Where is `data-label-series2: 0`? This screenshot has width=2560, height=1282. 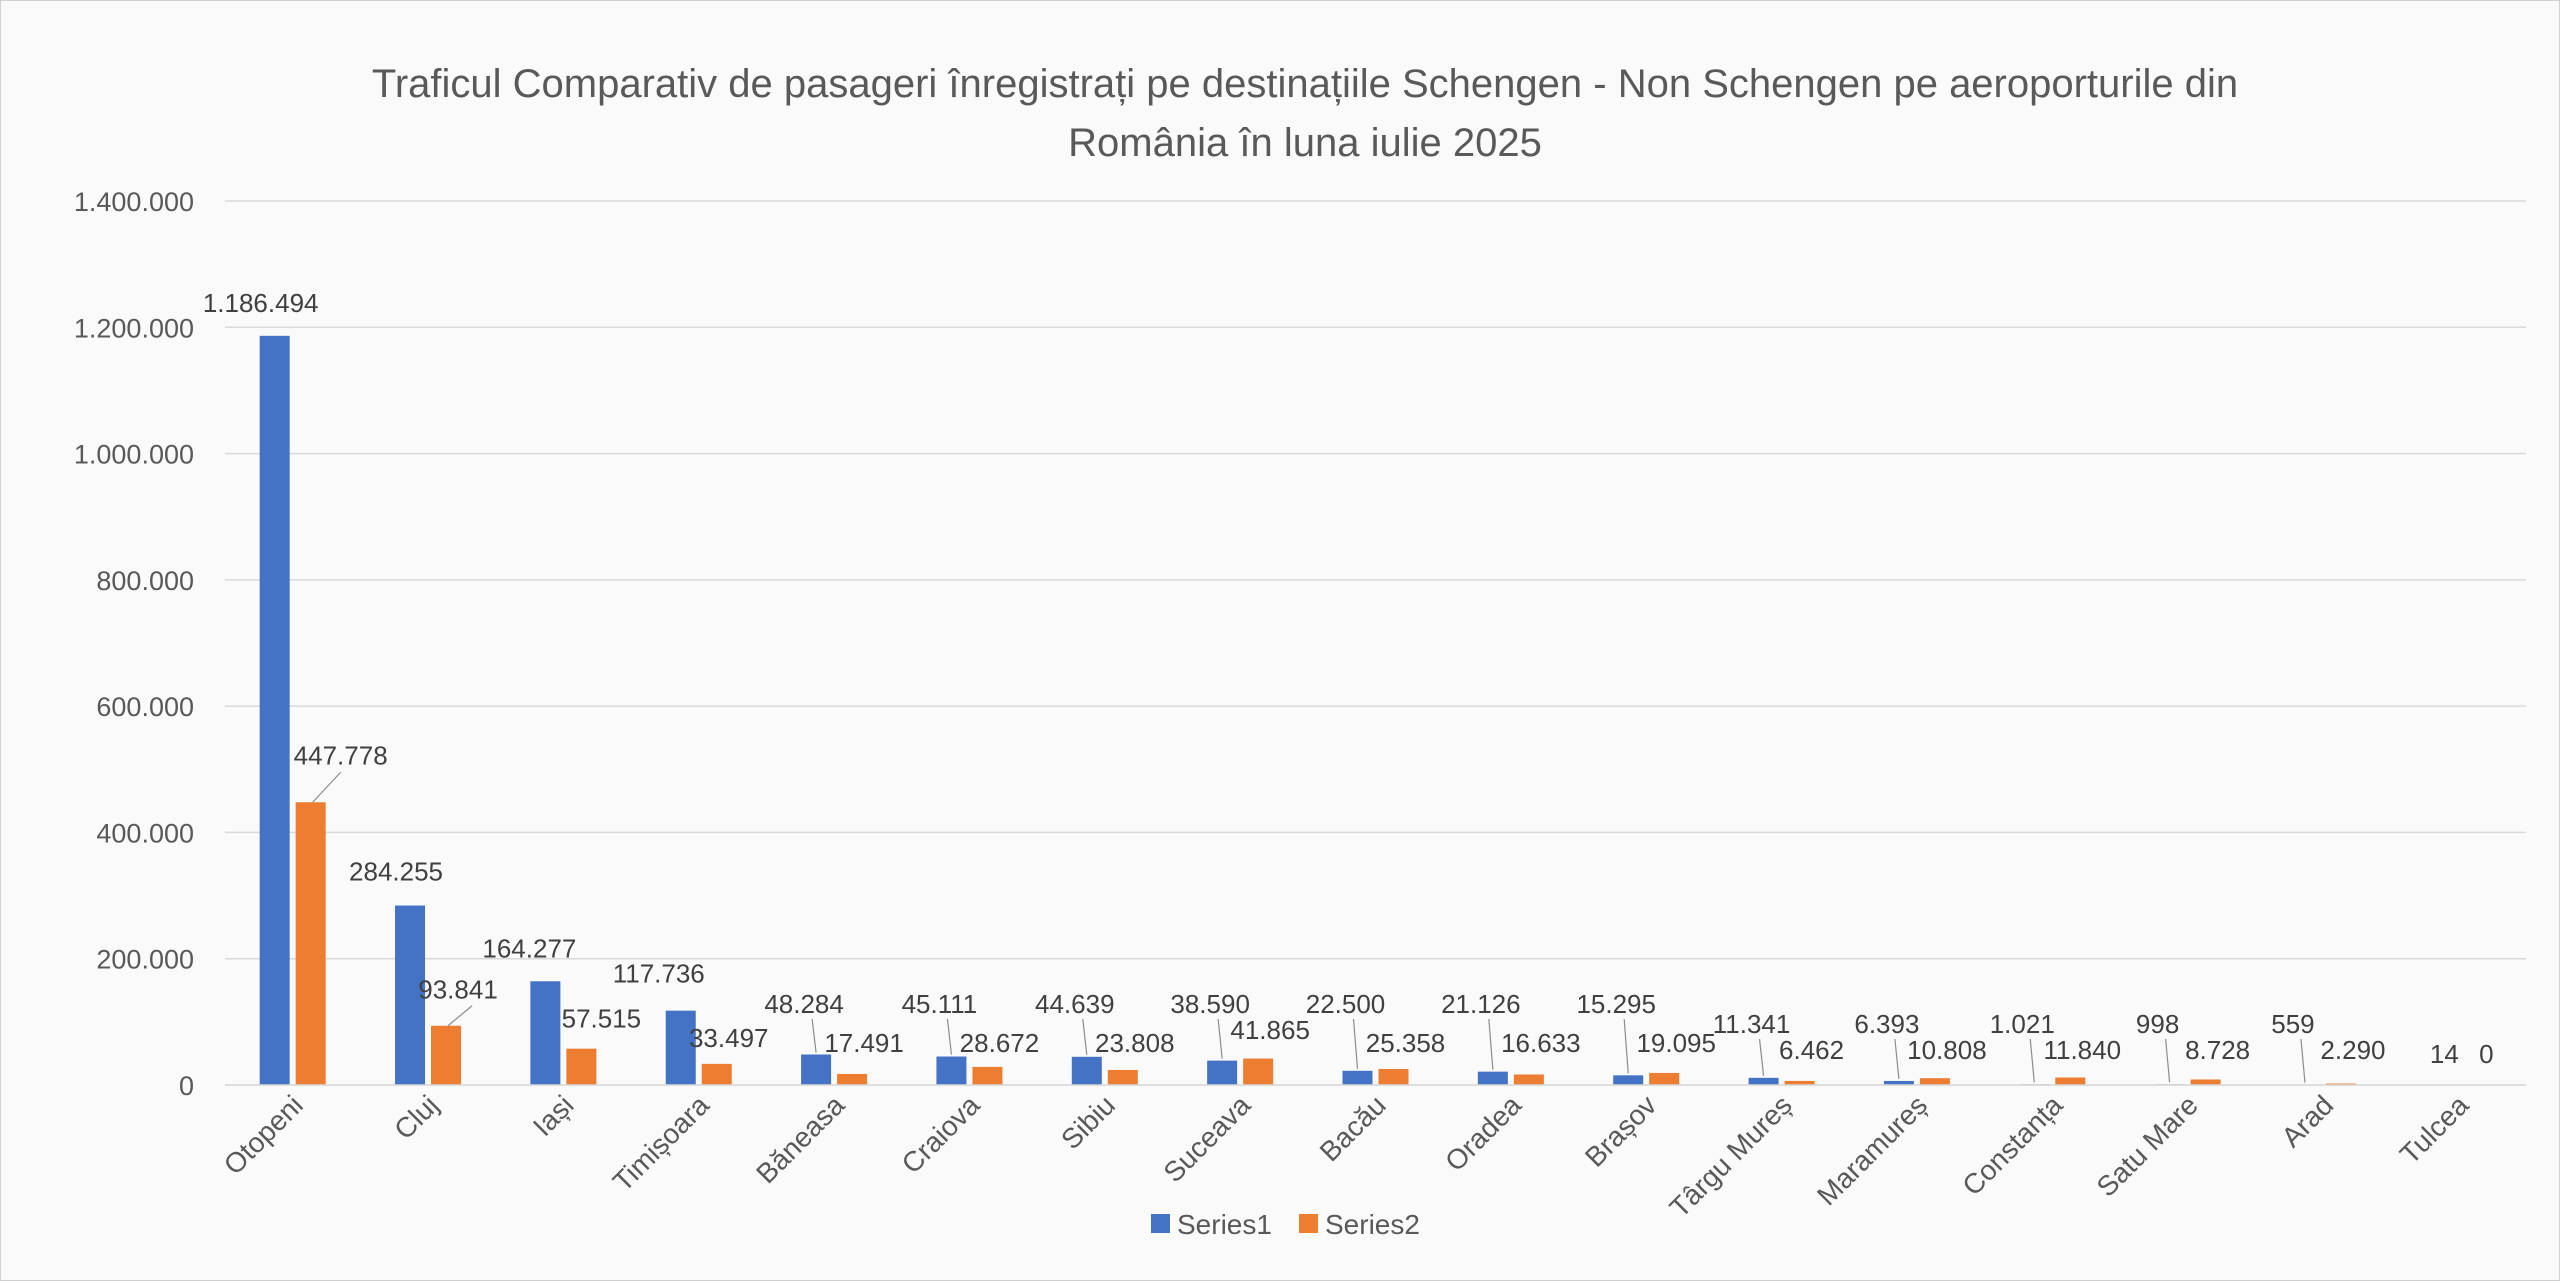
data-label-series2: 0 is located at coordinates (2486, 1054).